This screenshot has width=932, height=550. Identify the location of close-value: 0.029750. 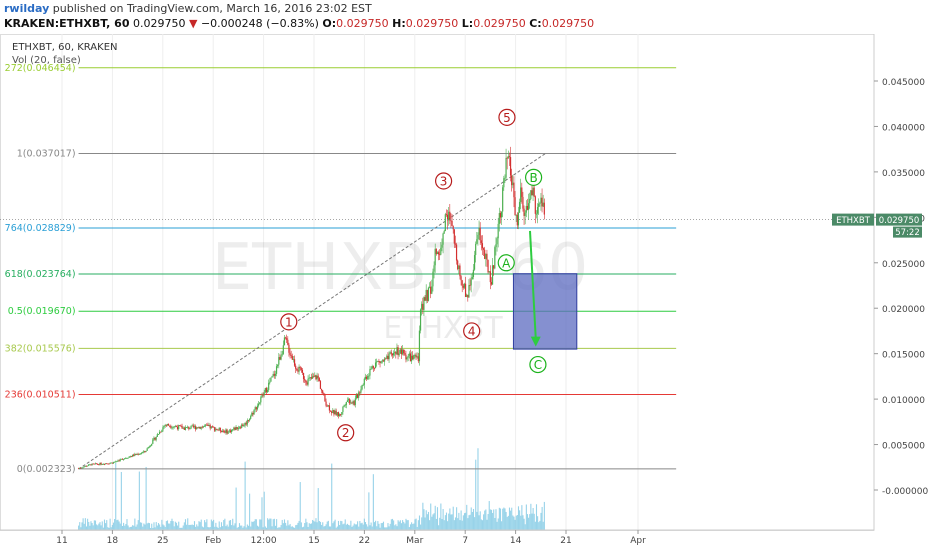
(568, 23).